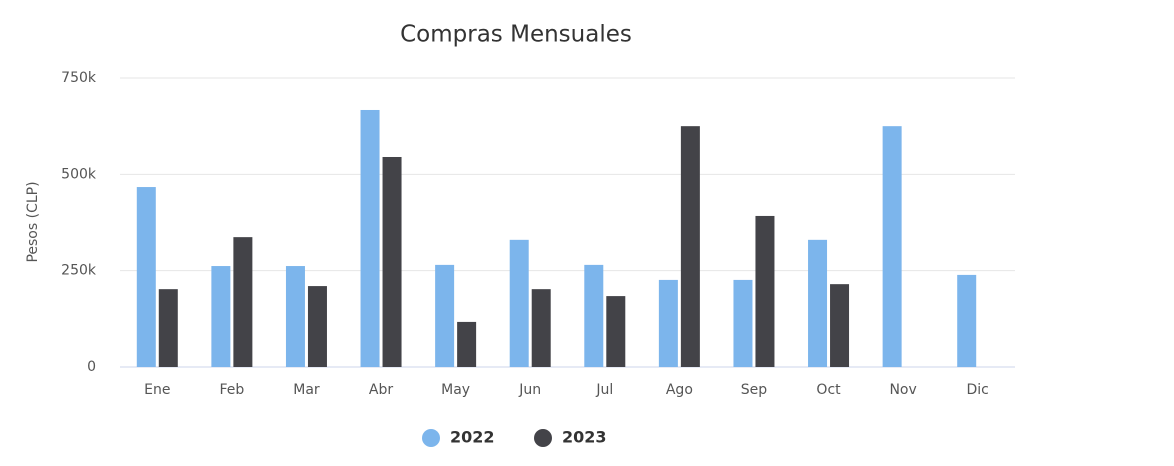 The height and width of the screenshot is (466, 1174). Describe the element at coordinates (381, 390) in the screenshot. I see `x-tick-label: Abr` at that location.